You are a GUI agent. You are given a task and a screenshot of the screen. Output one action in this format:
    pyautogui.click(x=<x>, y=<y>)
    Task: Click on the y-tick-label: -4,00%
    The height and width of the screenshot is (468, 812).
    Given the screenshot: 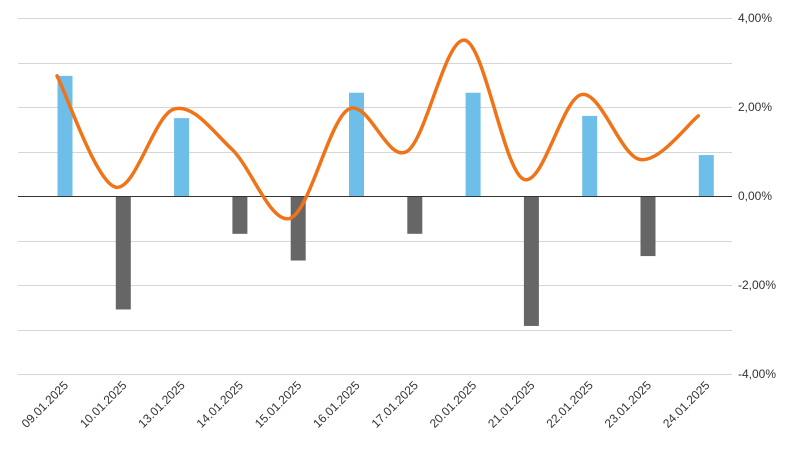 What is the action you would take?
    pyautogui.click(x=757, y=374)
    